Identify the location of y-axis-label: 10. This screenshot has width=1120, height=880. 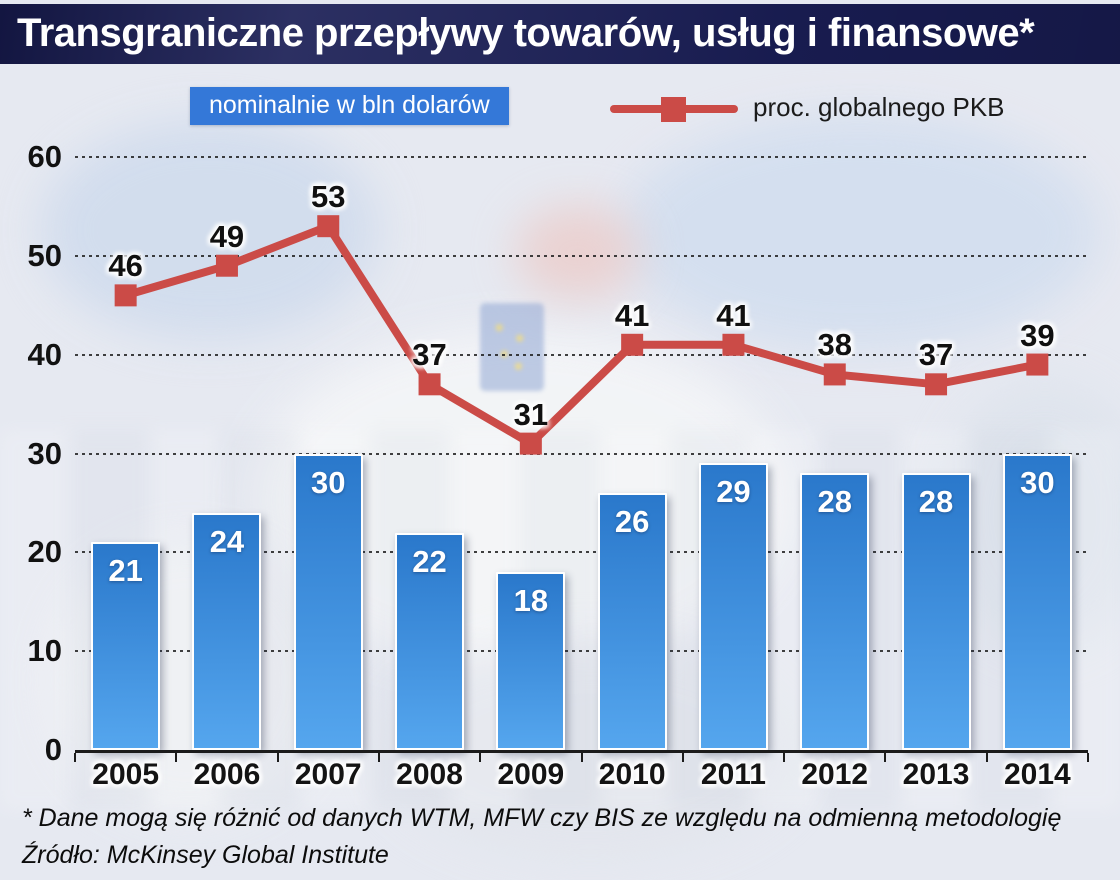
(44, 651).